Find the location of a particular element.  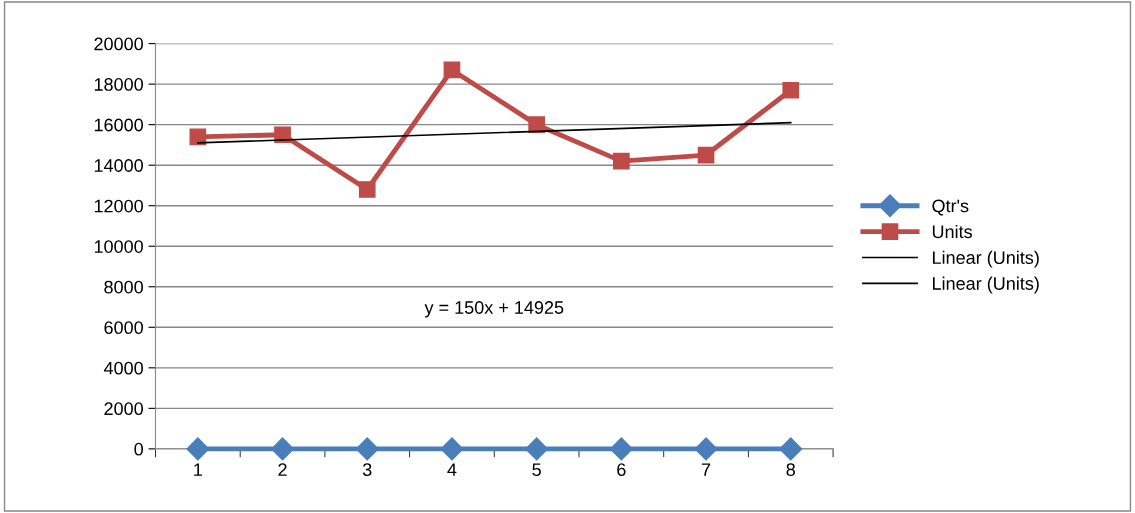

y-tick-label: 8000 is located at coordinates (123, 287).